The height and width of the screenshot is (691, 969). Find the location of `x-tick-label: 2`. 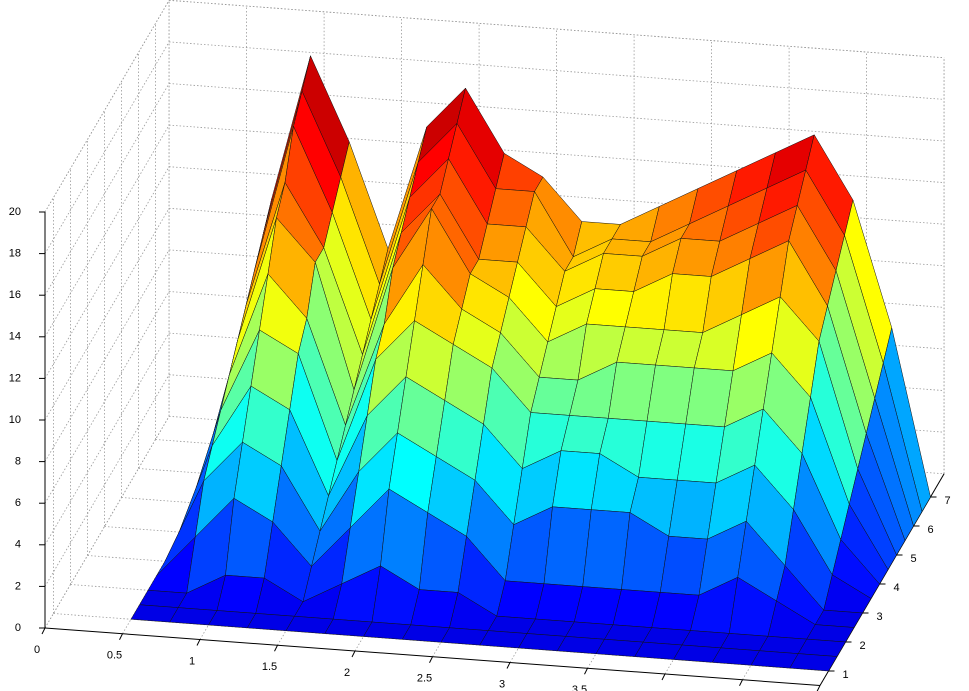

x-tick-label: 2 is located at coordinates (347, 673).